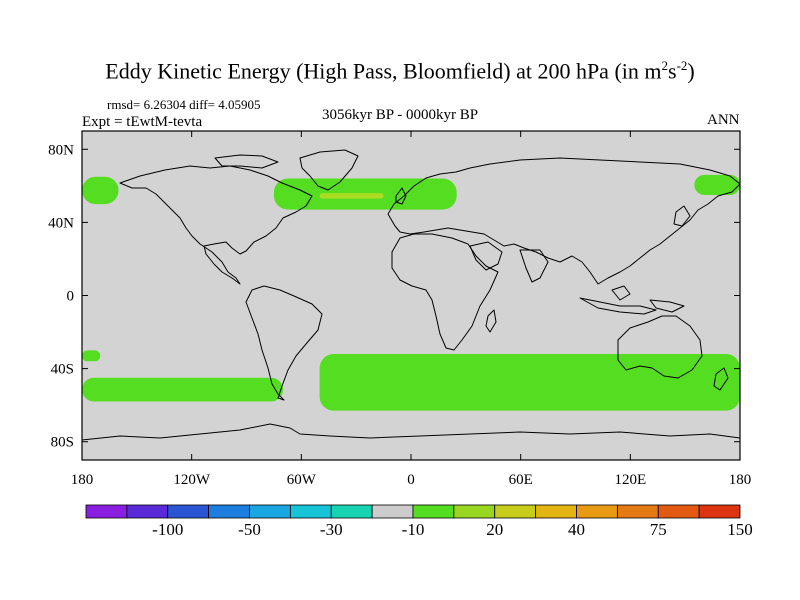 The image size is (800, 600). Describe the element at coordinates (667, 306) in the screenshot. I see `coast-new-guinea` at that location.